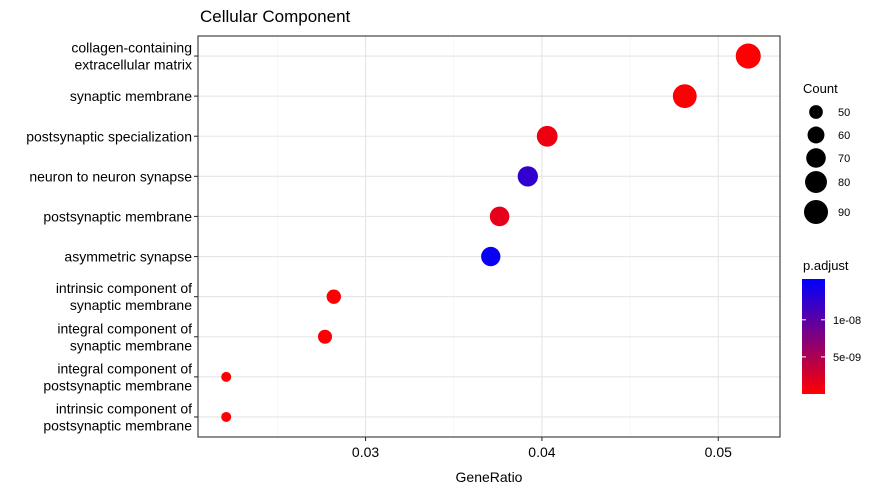 This screenshot has height=490, width=879. Describe the element at coordinates (844, 136) in the screenshot. I see `legend-count-label: 60` at that location.